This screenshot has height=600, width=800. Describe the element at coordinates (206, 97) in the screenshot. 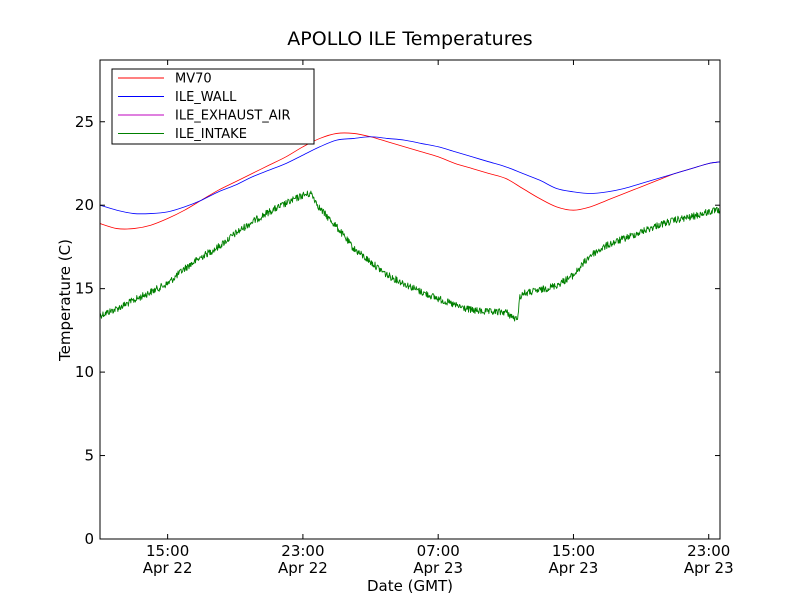

I see `legend-label-ile-wall: ILE_WALL` at that location.